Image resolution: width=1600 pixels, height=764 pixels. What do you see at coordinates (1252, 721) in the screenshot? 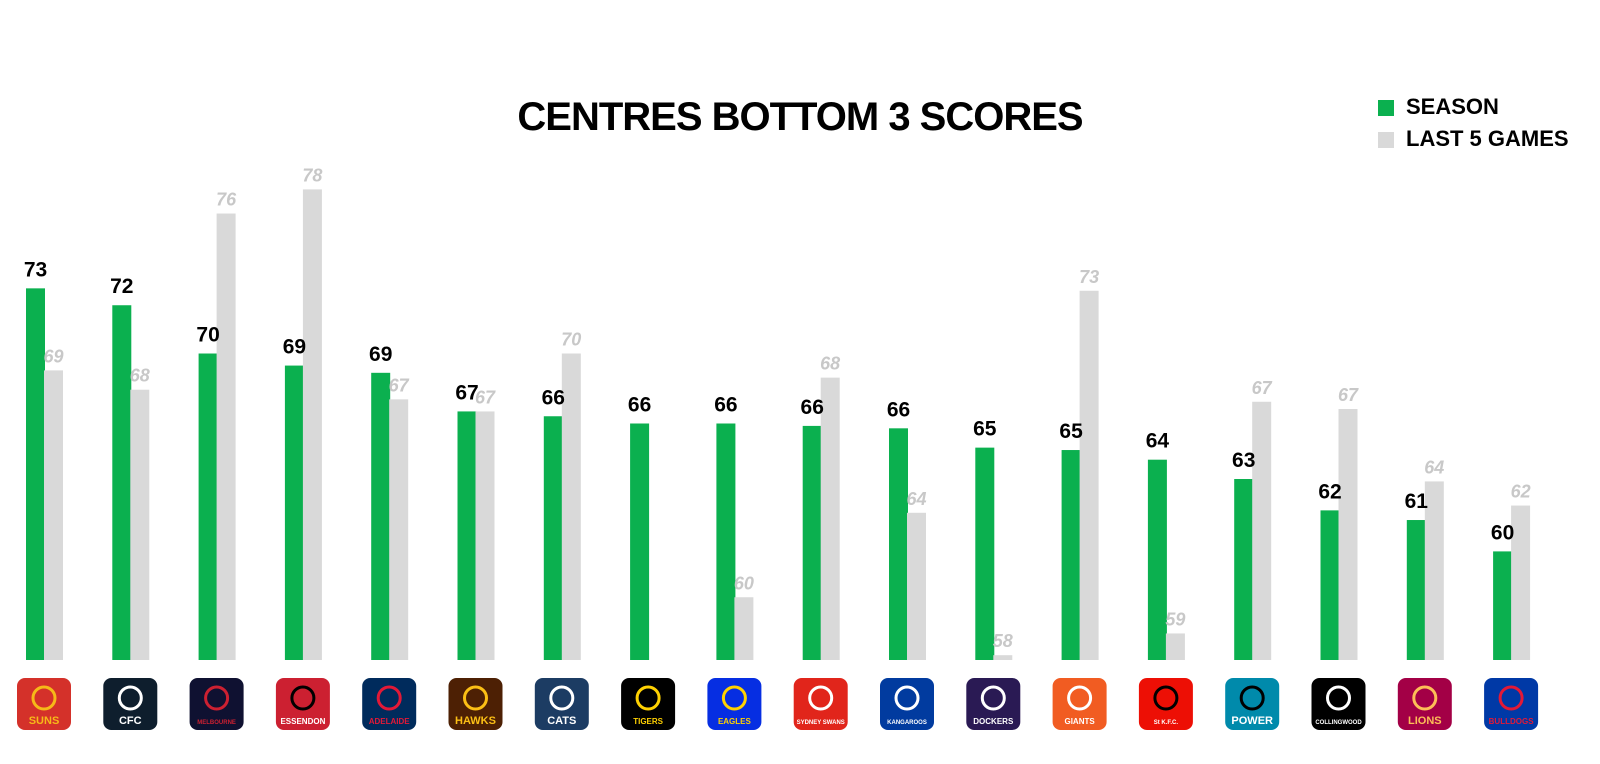
I see `svg-text: POWER` at bounding box center [1252, 721].